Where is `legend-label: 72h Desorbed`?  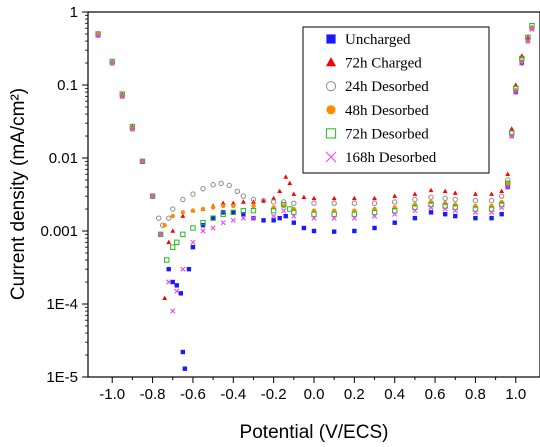
legend-label: 72h Desorbed is located at coordinates (387, 134).